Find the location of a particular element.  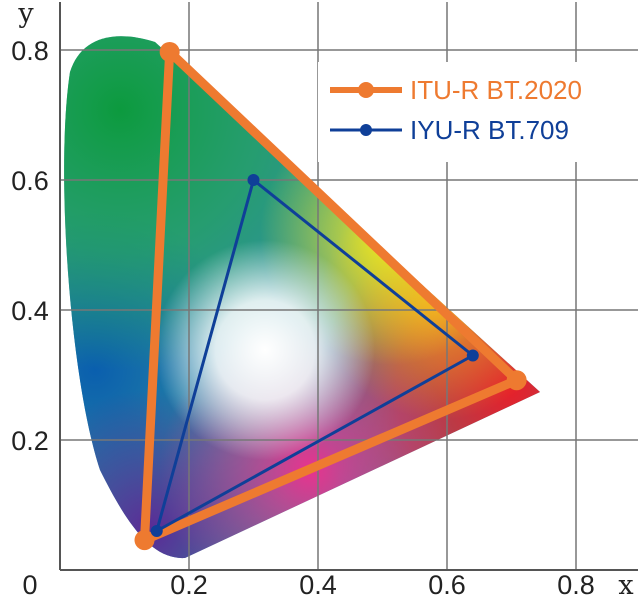

legend-label: IYU-R BT.709 is located at coordinates (489, 130).